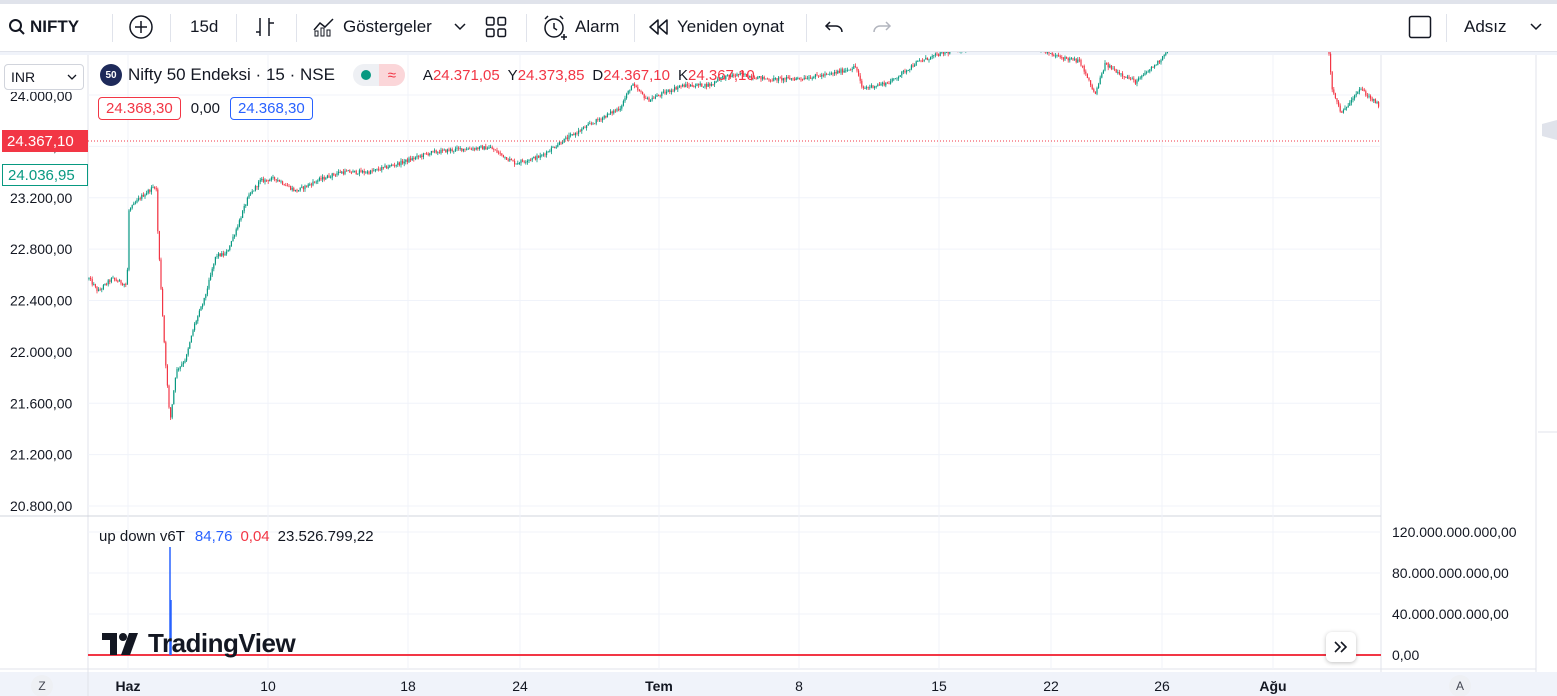 The image size is (1557, 696). Describe the element at coordinates (44, 77) in the screenshot. I see `currency-select: INR` at that location.